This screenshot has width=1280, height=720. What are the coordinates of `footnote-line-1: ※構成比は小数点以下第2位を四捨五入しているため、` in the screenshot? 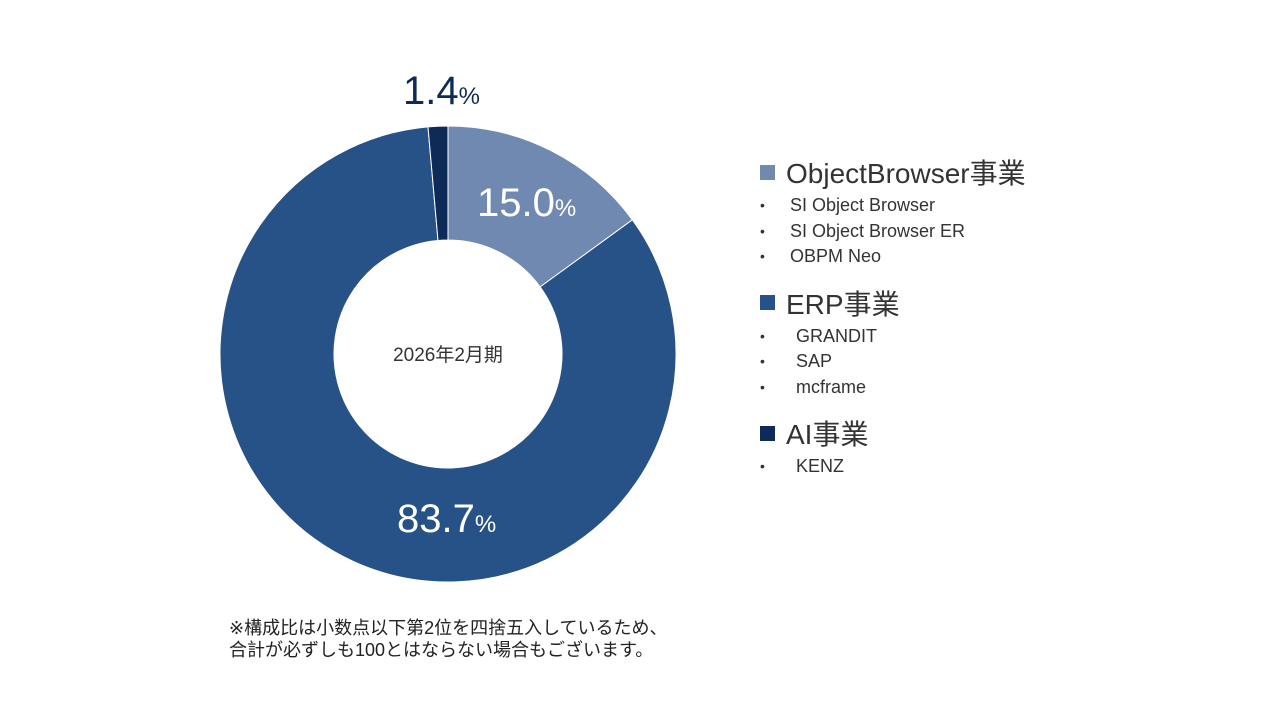 It's located at (448, 628).